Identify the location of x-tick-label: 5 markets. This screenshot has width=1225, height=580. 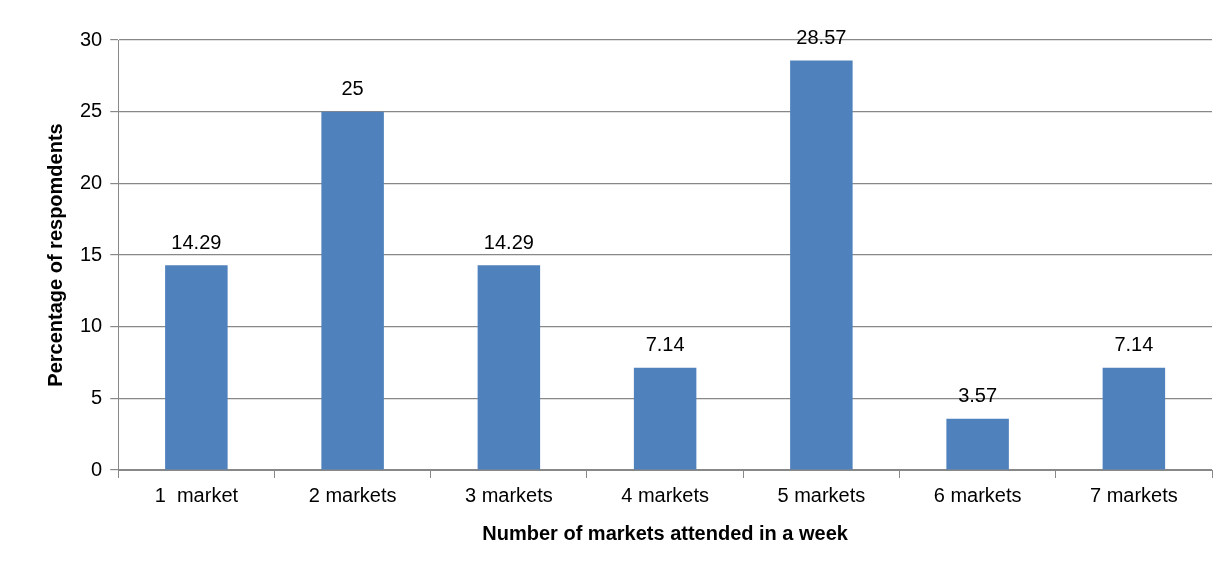
(821, 494).